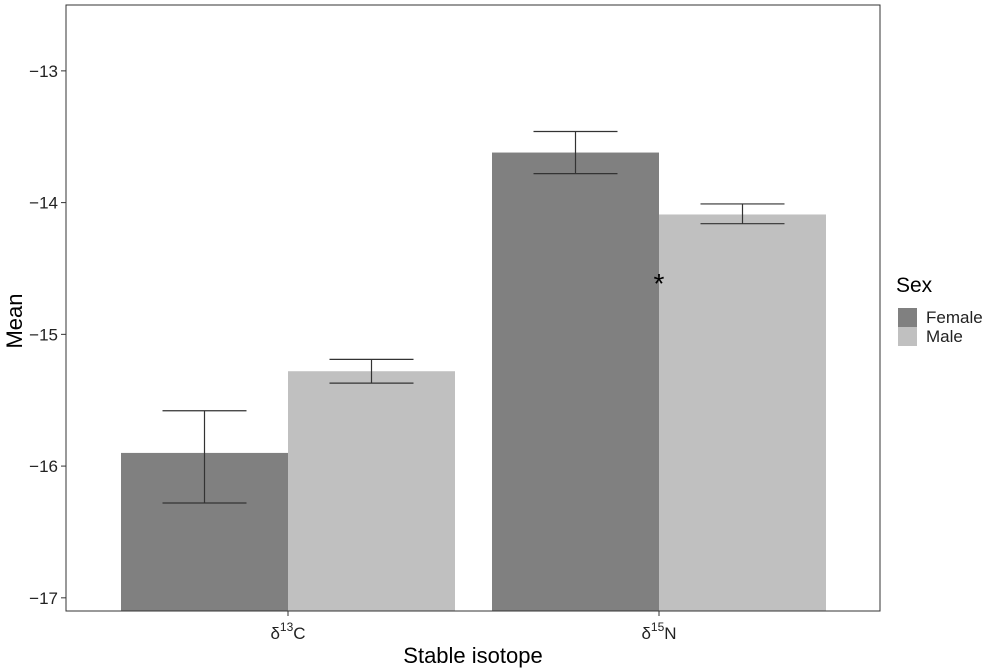  Describe the element at coordinates (43, 334) in the screenshot. I see `y-tick-label: −15` at that location.